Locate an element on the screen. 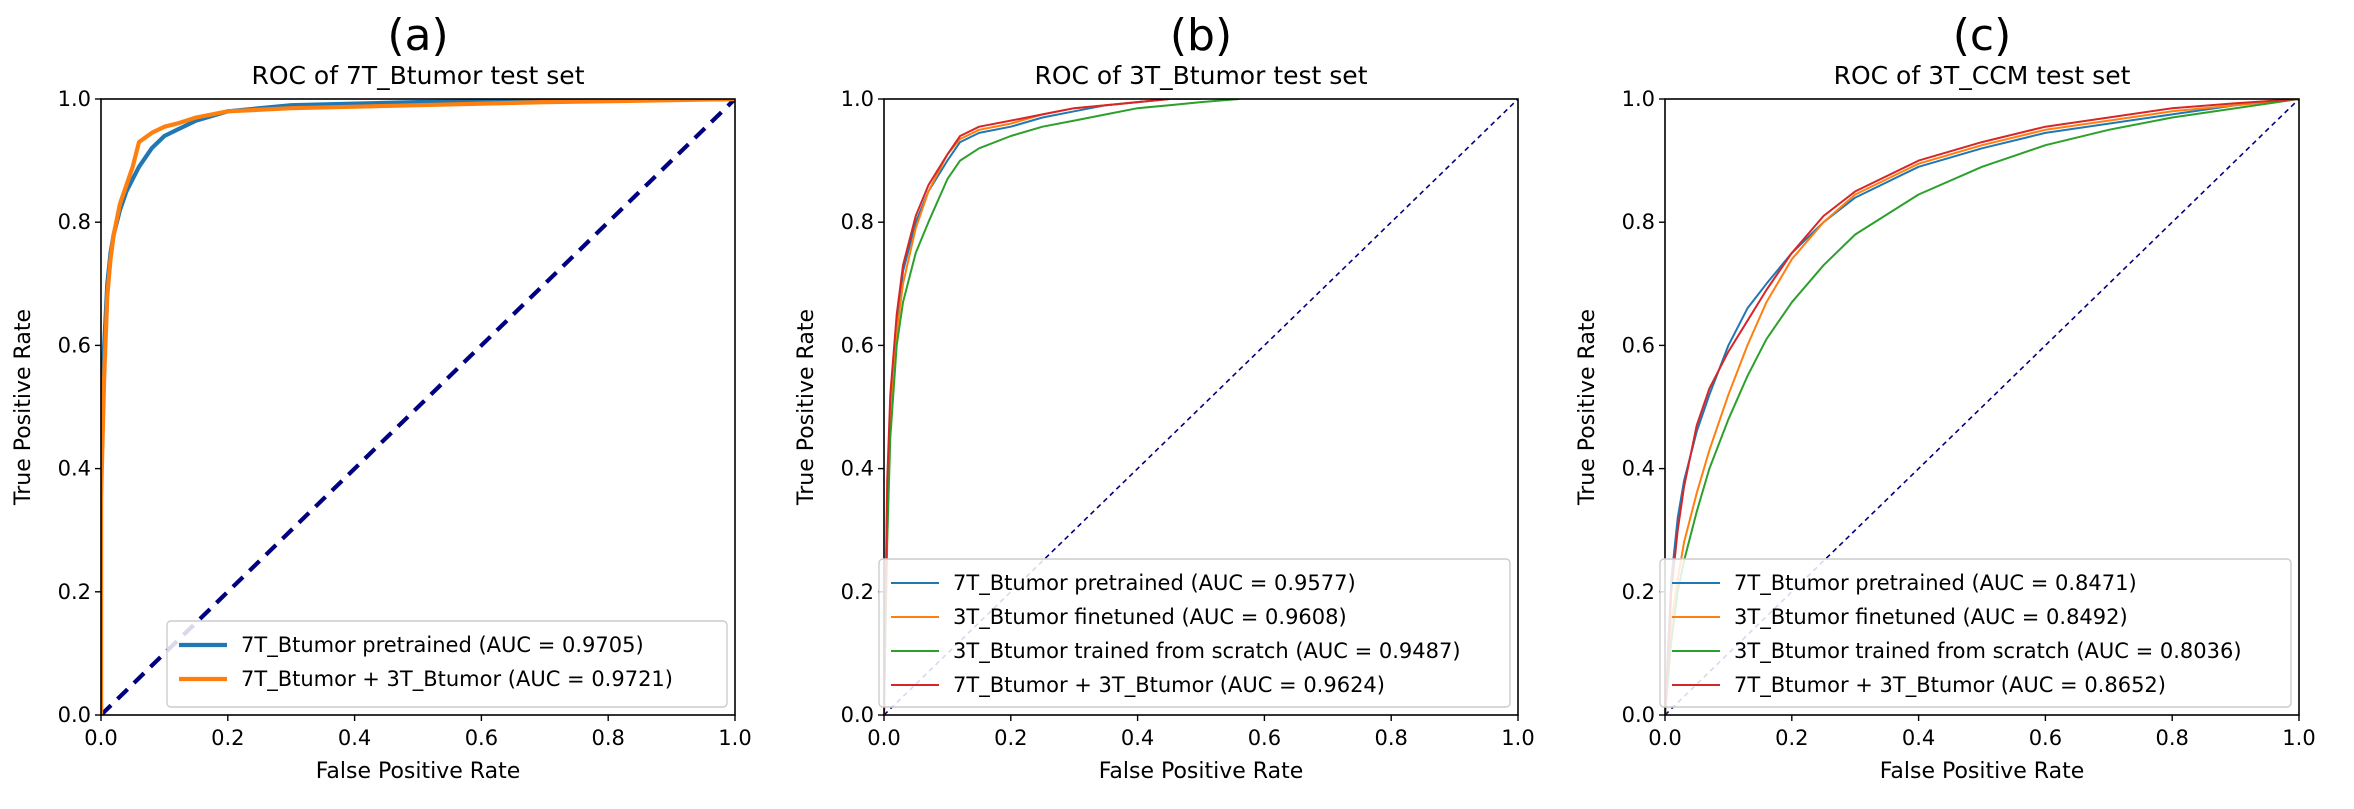  panel-label: (a) is located at coordinates (417, 35).